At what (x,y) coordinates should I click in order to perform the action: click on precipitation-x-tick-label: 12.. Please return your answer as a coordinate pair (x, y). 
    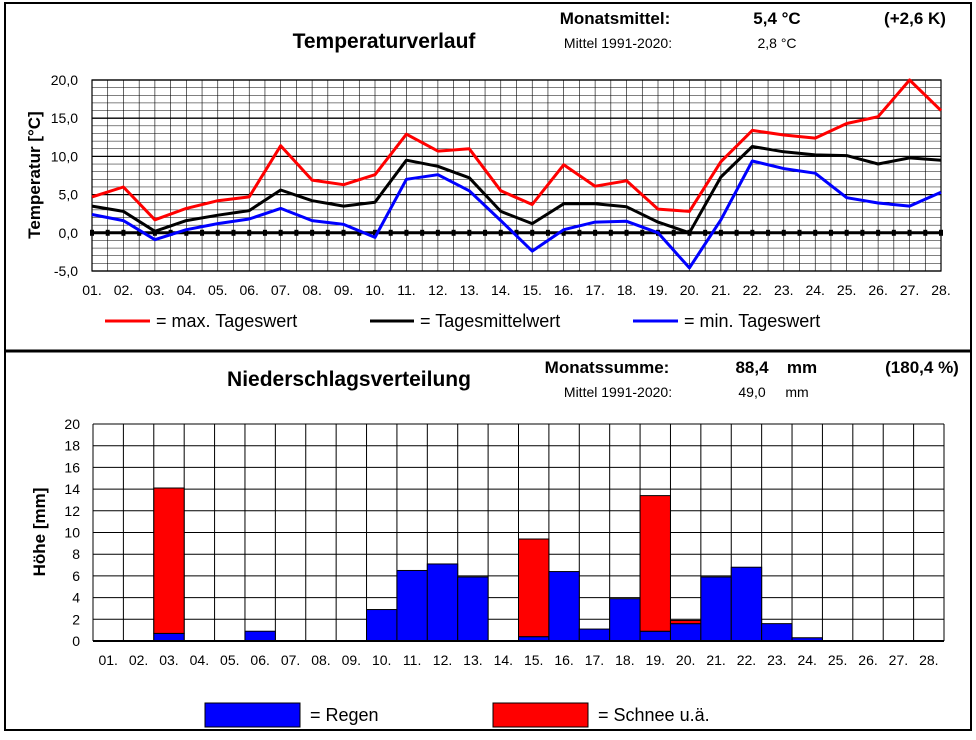
    Looking at the image, I should click on (442, 660).